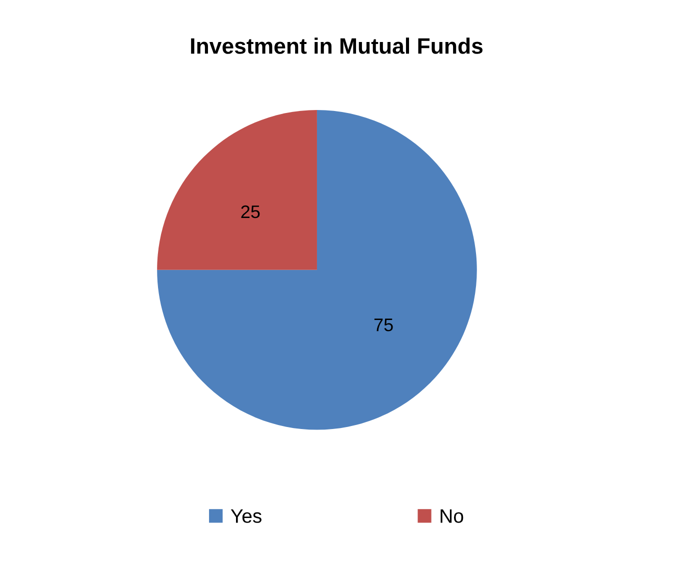  I want to click on chart-title: Investment in Mutual Funds, so click(337, 46).